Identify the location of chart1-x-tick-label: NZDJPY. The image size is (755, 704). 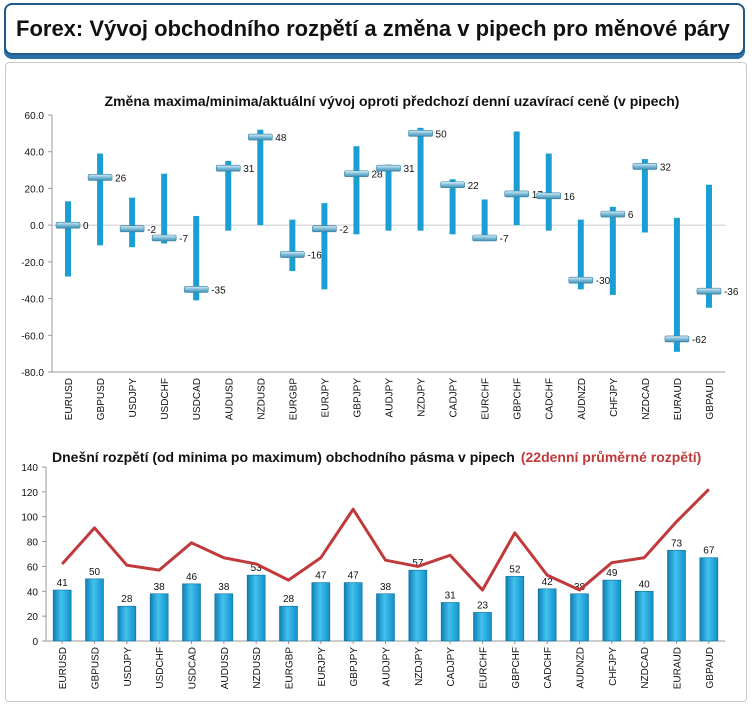
(422, 397).